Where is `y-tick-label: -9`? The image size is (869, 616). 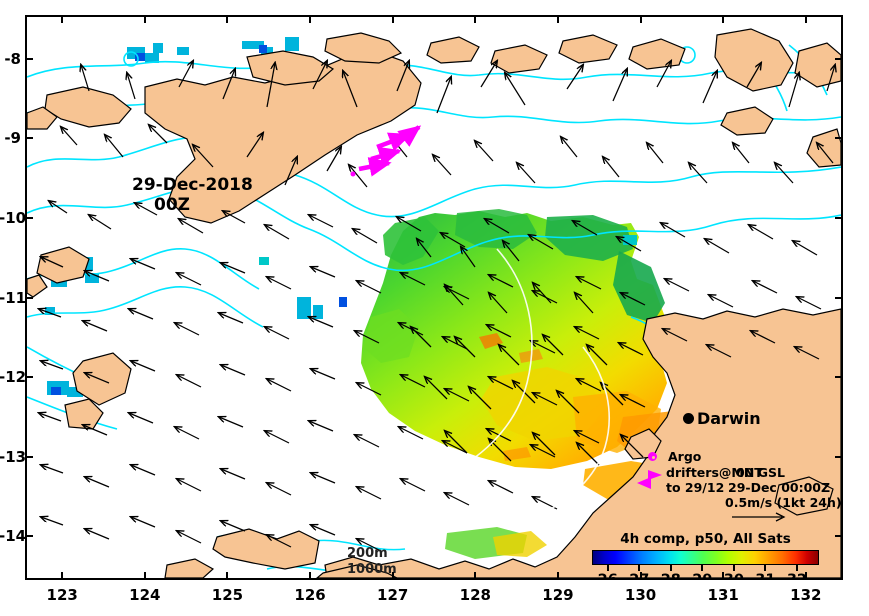 y-tick-label: -9 is located at coordinates (12, 138).